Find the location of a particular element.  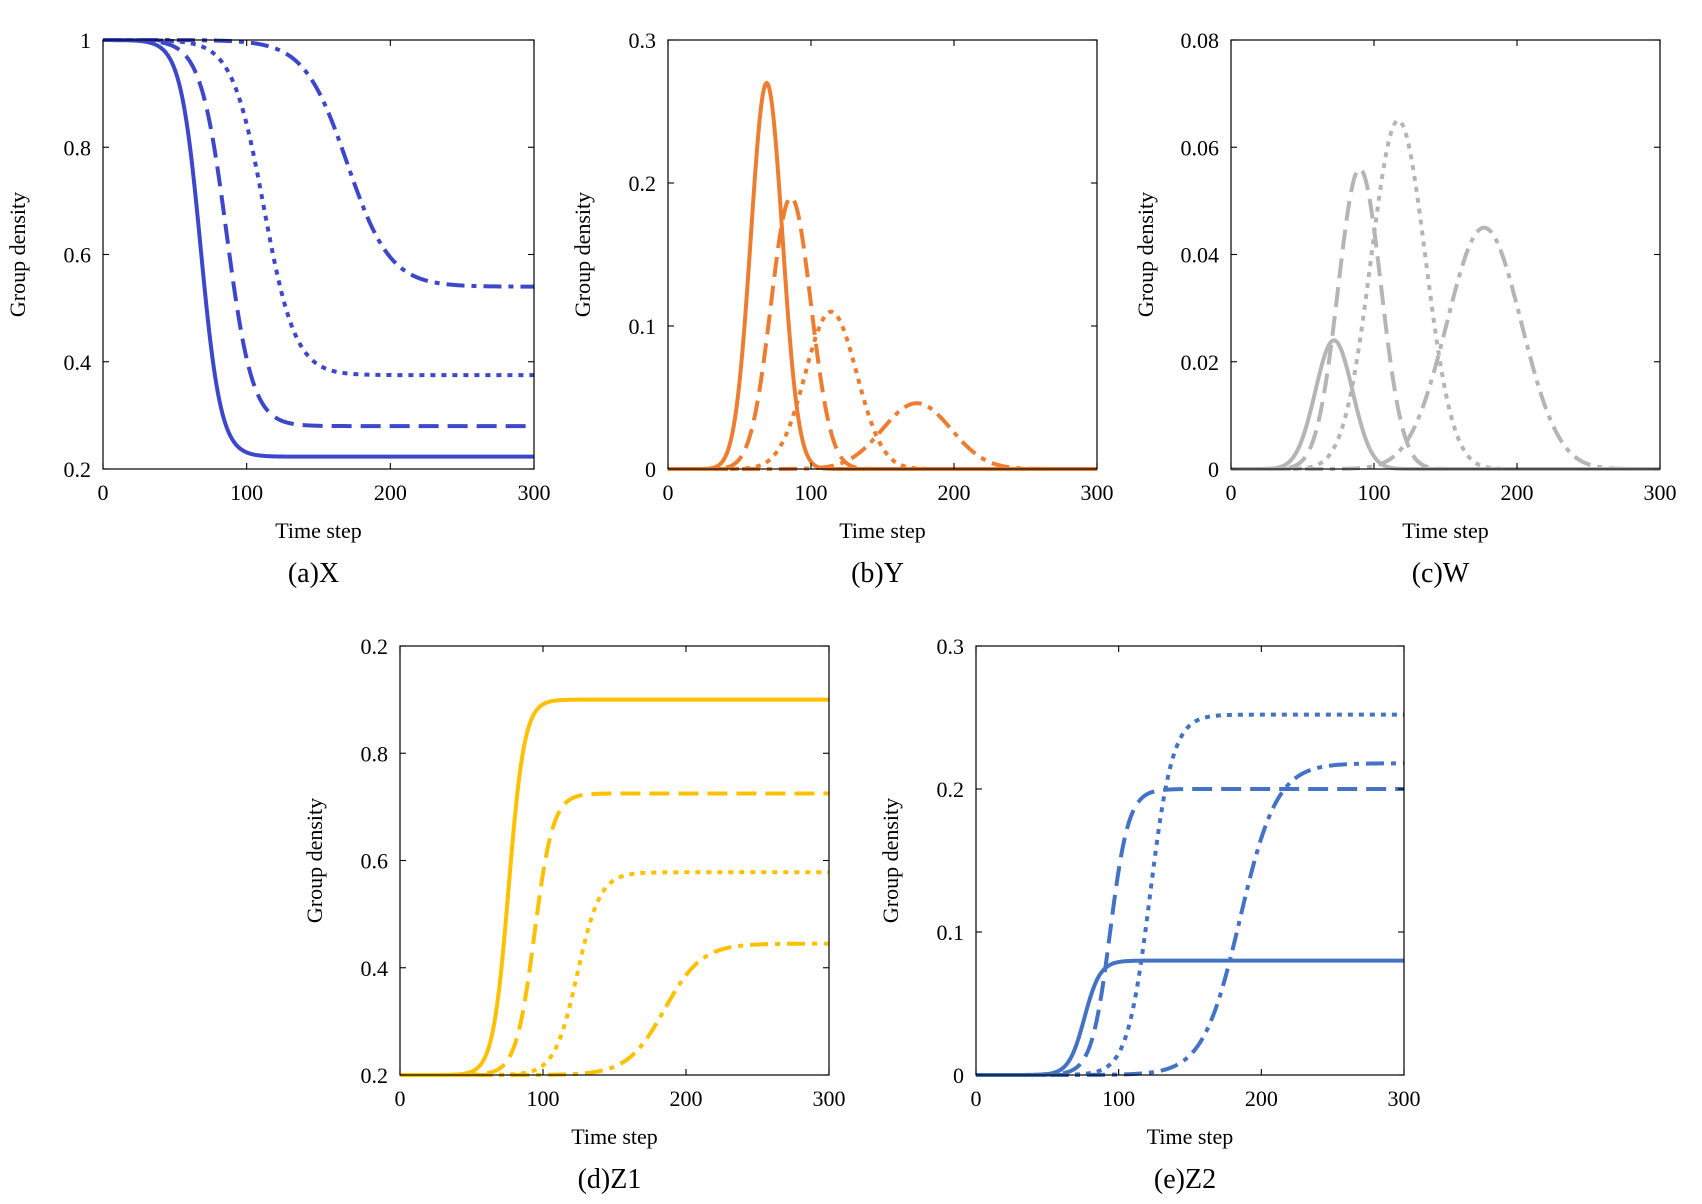

y-tick-label: 1 is located at coordinates (85, 40).